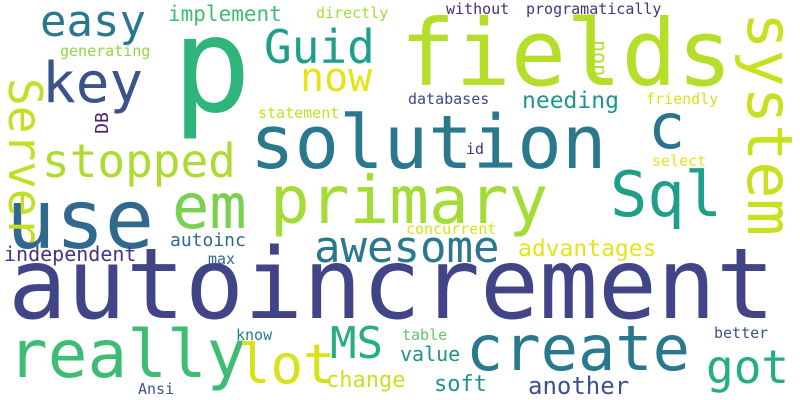 The image size is (800, 400). What do you see at coordinates (70, 254) in the screenshot?
I see `word-independent: independent` at bounding box center [70, 254].